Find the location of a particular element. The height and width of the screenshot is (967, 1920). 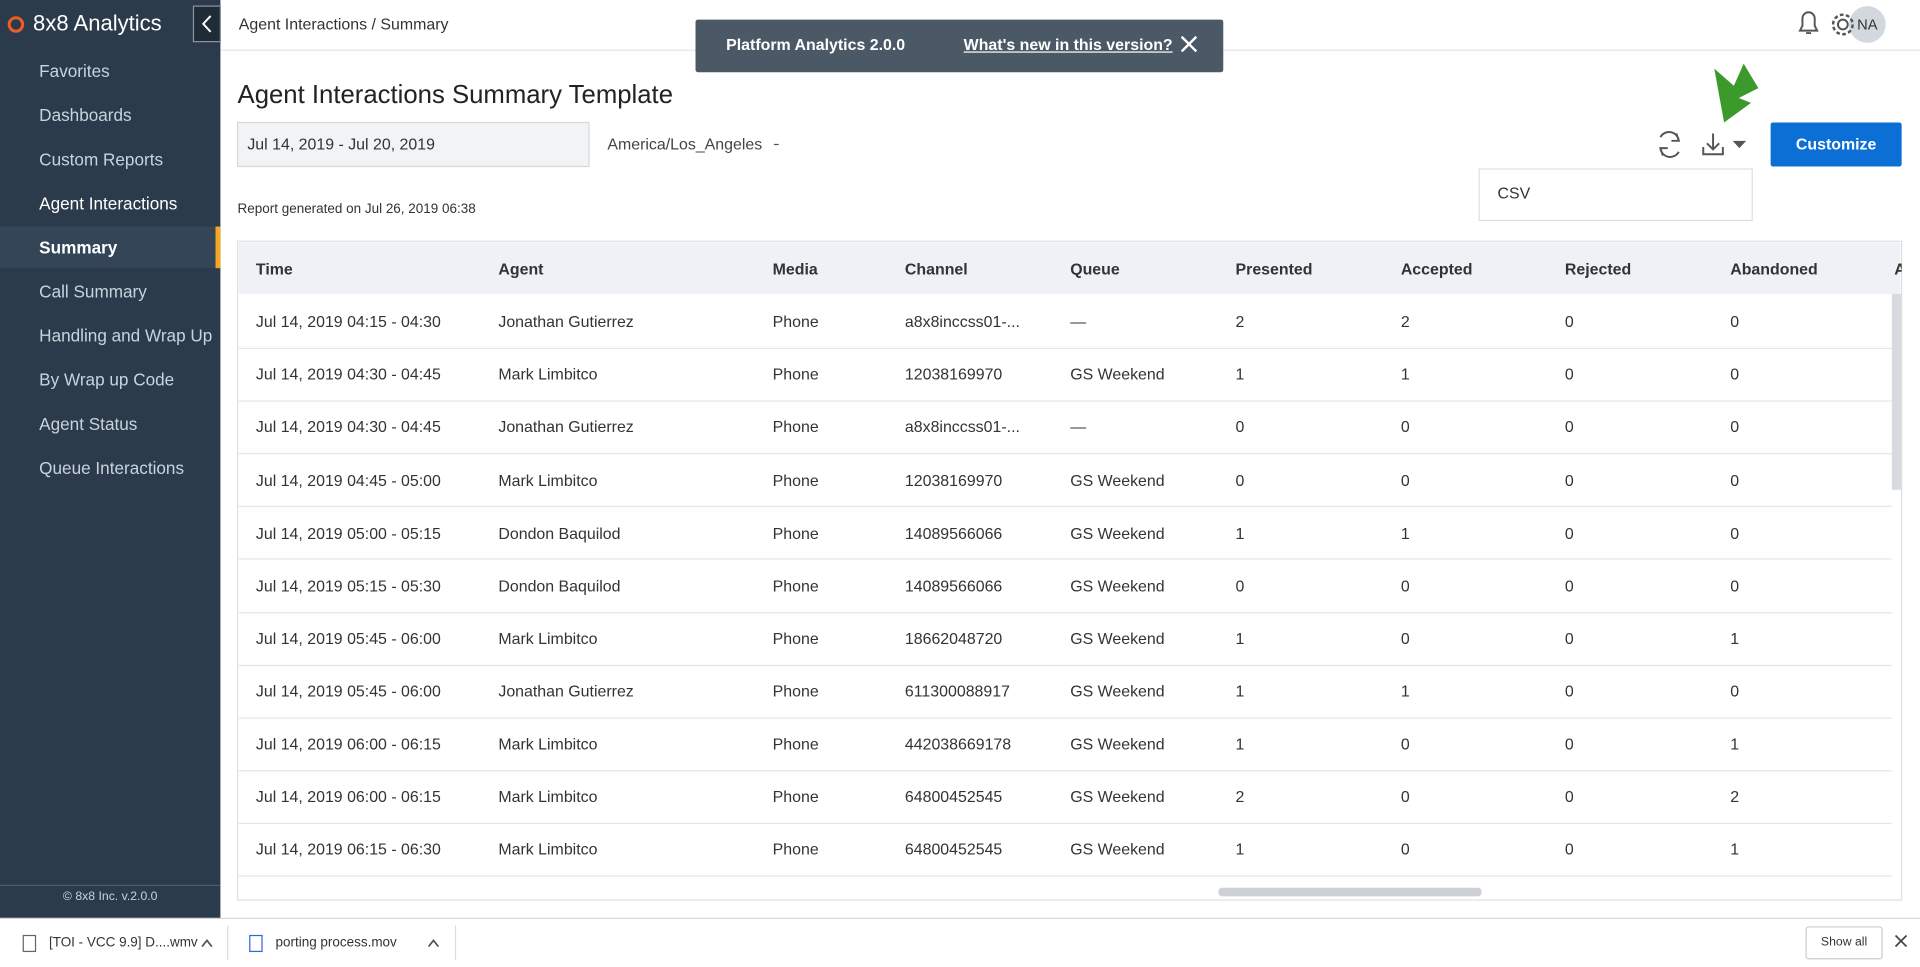

nav-item: Dashboards is located at coordinates (85, 114).